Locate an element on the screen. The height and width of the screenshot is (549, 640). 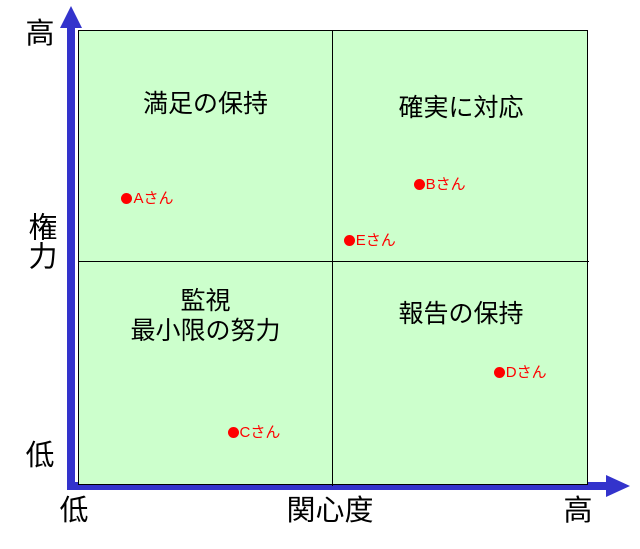
quadrant-divider-vertical is located at coordinates (332, 258).